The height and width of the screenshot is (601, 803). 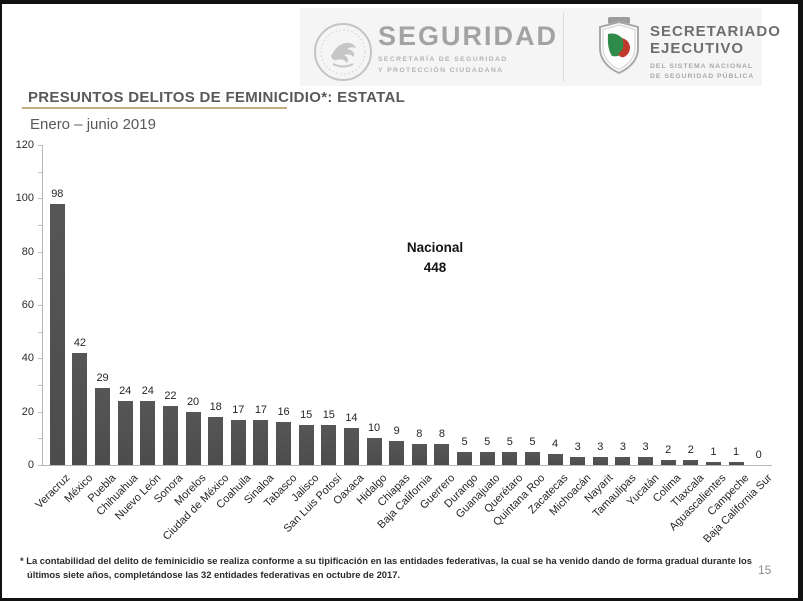 I want to click on bar-Sinaloa, so click(x=261, y=442).